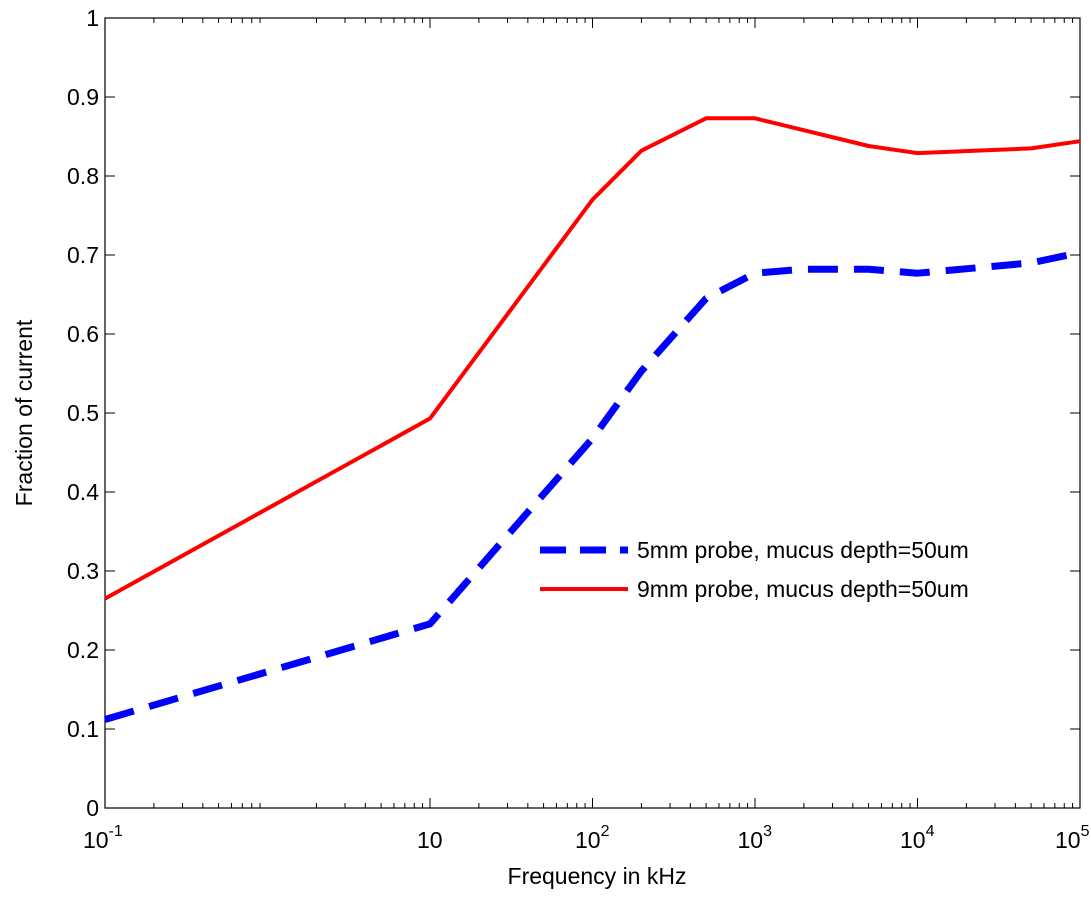 The image size is (1091, 897). I want to click on y-tick-label: 0.7, so click(83, 255).